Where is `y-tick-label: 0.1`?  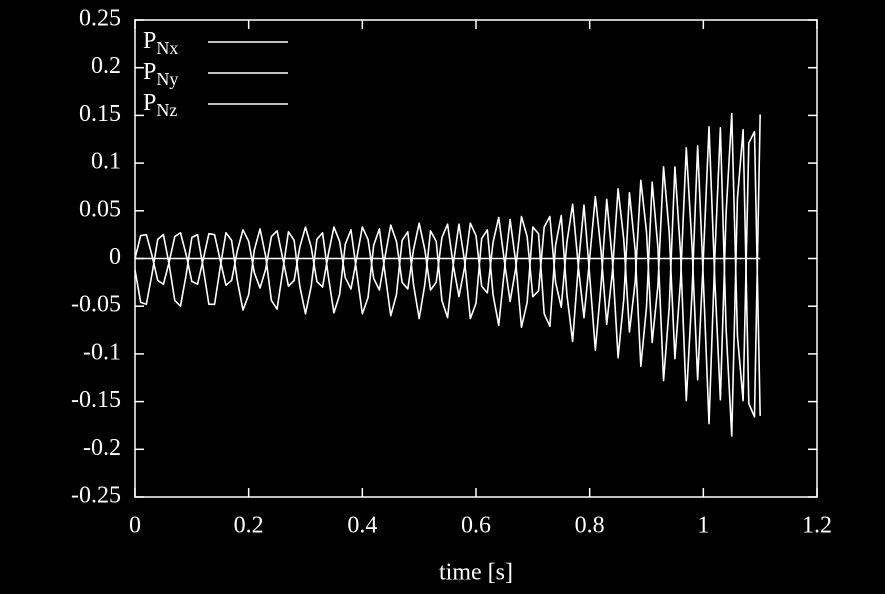 y-tick-label: 0.1 is located at coordinates (106, 162).